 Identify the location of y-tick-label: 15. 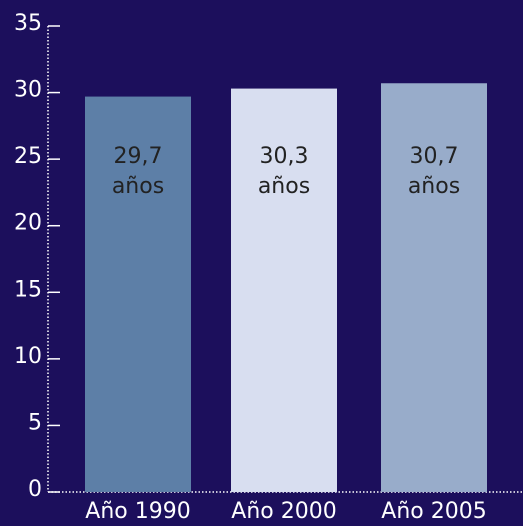
(28, 289).